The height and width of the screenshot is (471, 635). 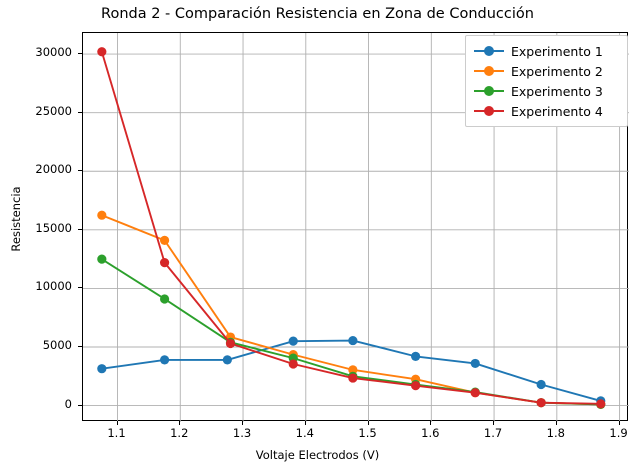 I want to click on legend-label: Experimento 4, so click(x=557, y=111).